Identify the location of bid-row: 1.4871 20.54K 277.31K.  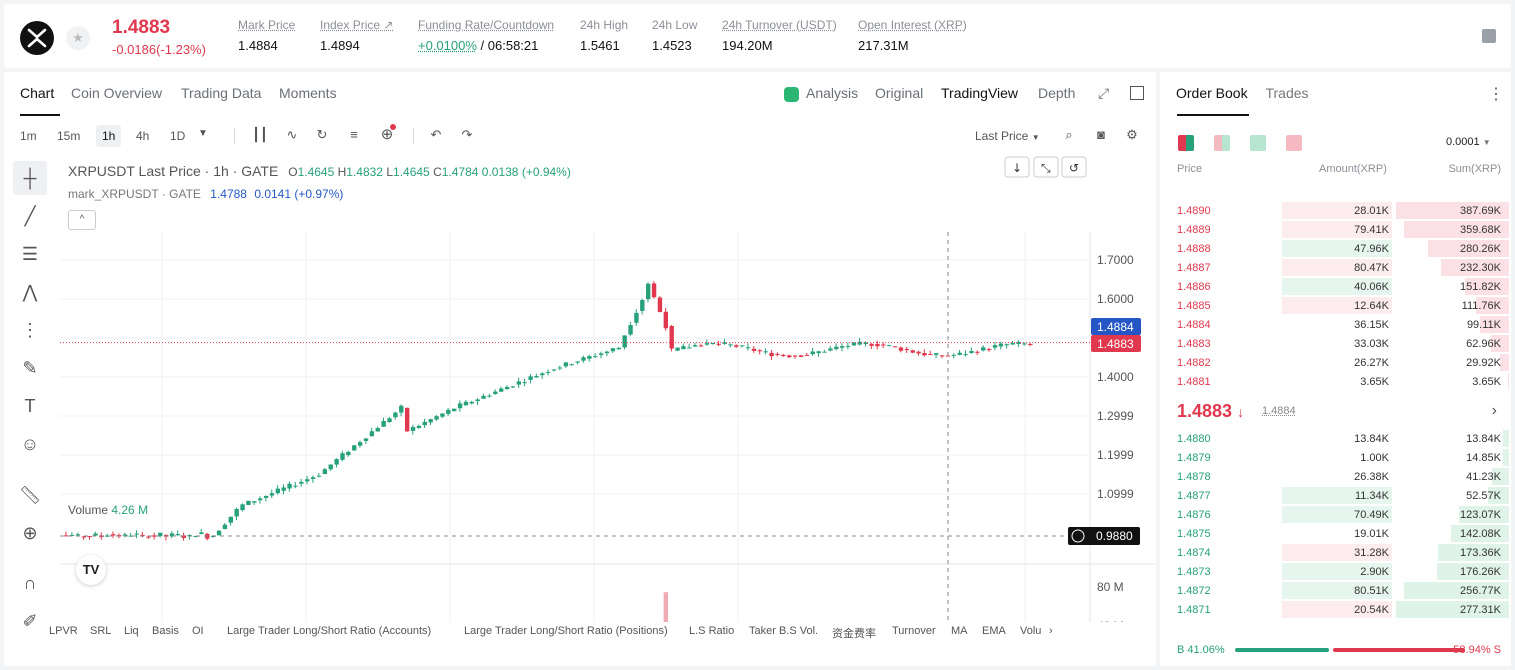
(1335, 609).